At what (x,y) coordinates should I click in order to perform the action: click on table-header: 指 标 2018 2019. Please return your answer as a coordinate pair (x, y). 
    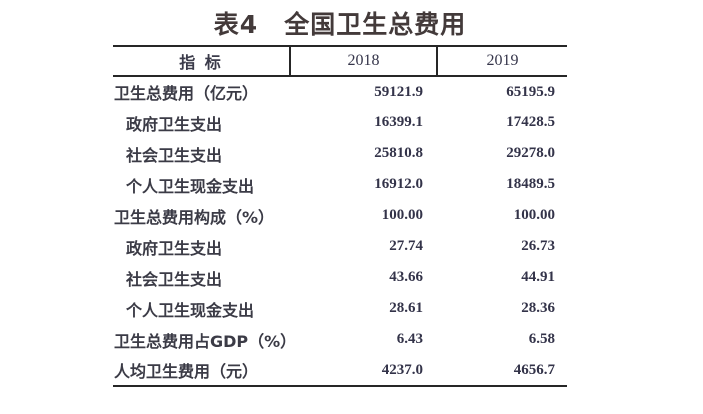
    Looking at the image, I should click on (340, 61).